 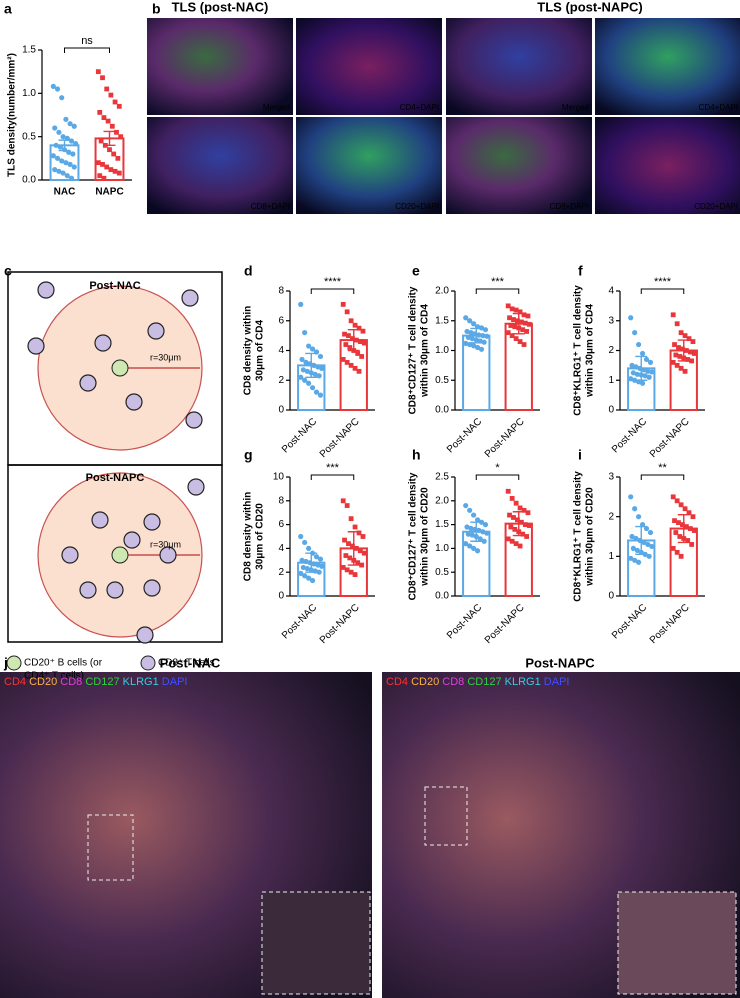 What do you see at coordinates (156, 9) in the screenshot?
I see `panel-label: b` at bounding box center [156, 9].